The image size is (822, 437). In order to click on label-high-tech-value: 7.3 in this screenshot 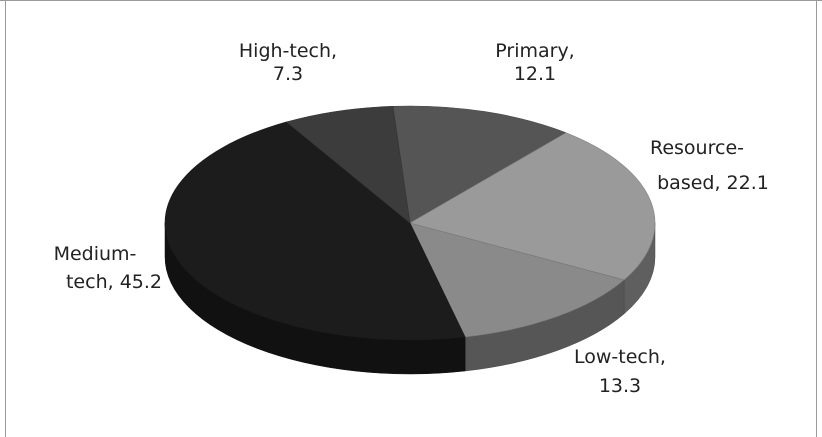, I will do `click(288, 74)`.